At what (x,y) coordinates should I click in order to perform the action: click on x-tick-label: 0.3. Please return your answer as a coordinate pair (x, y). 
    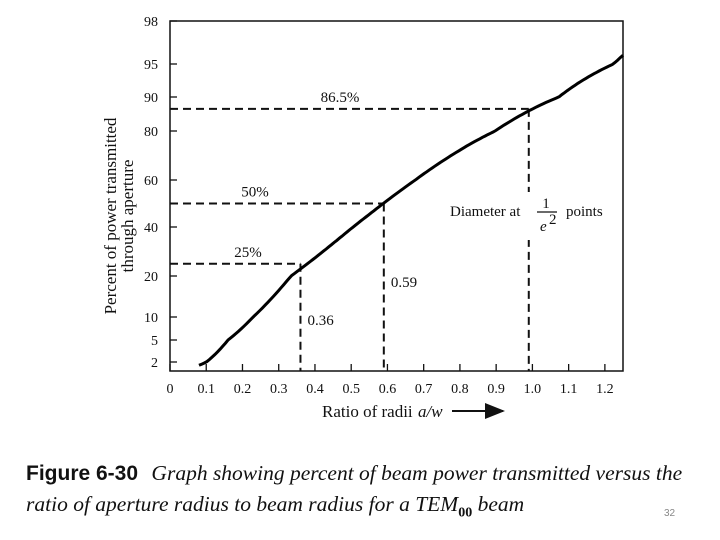
    Looking at the image, I should click on (279, 389).